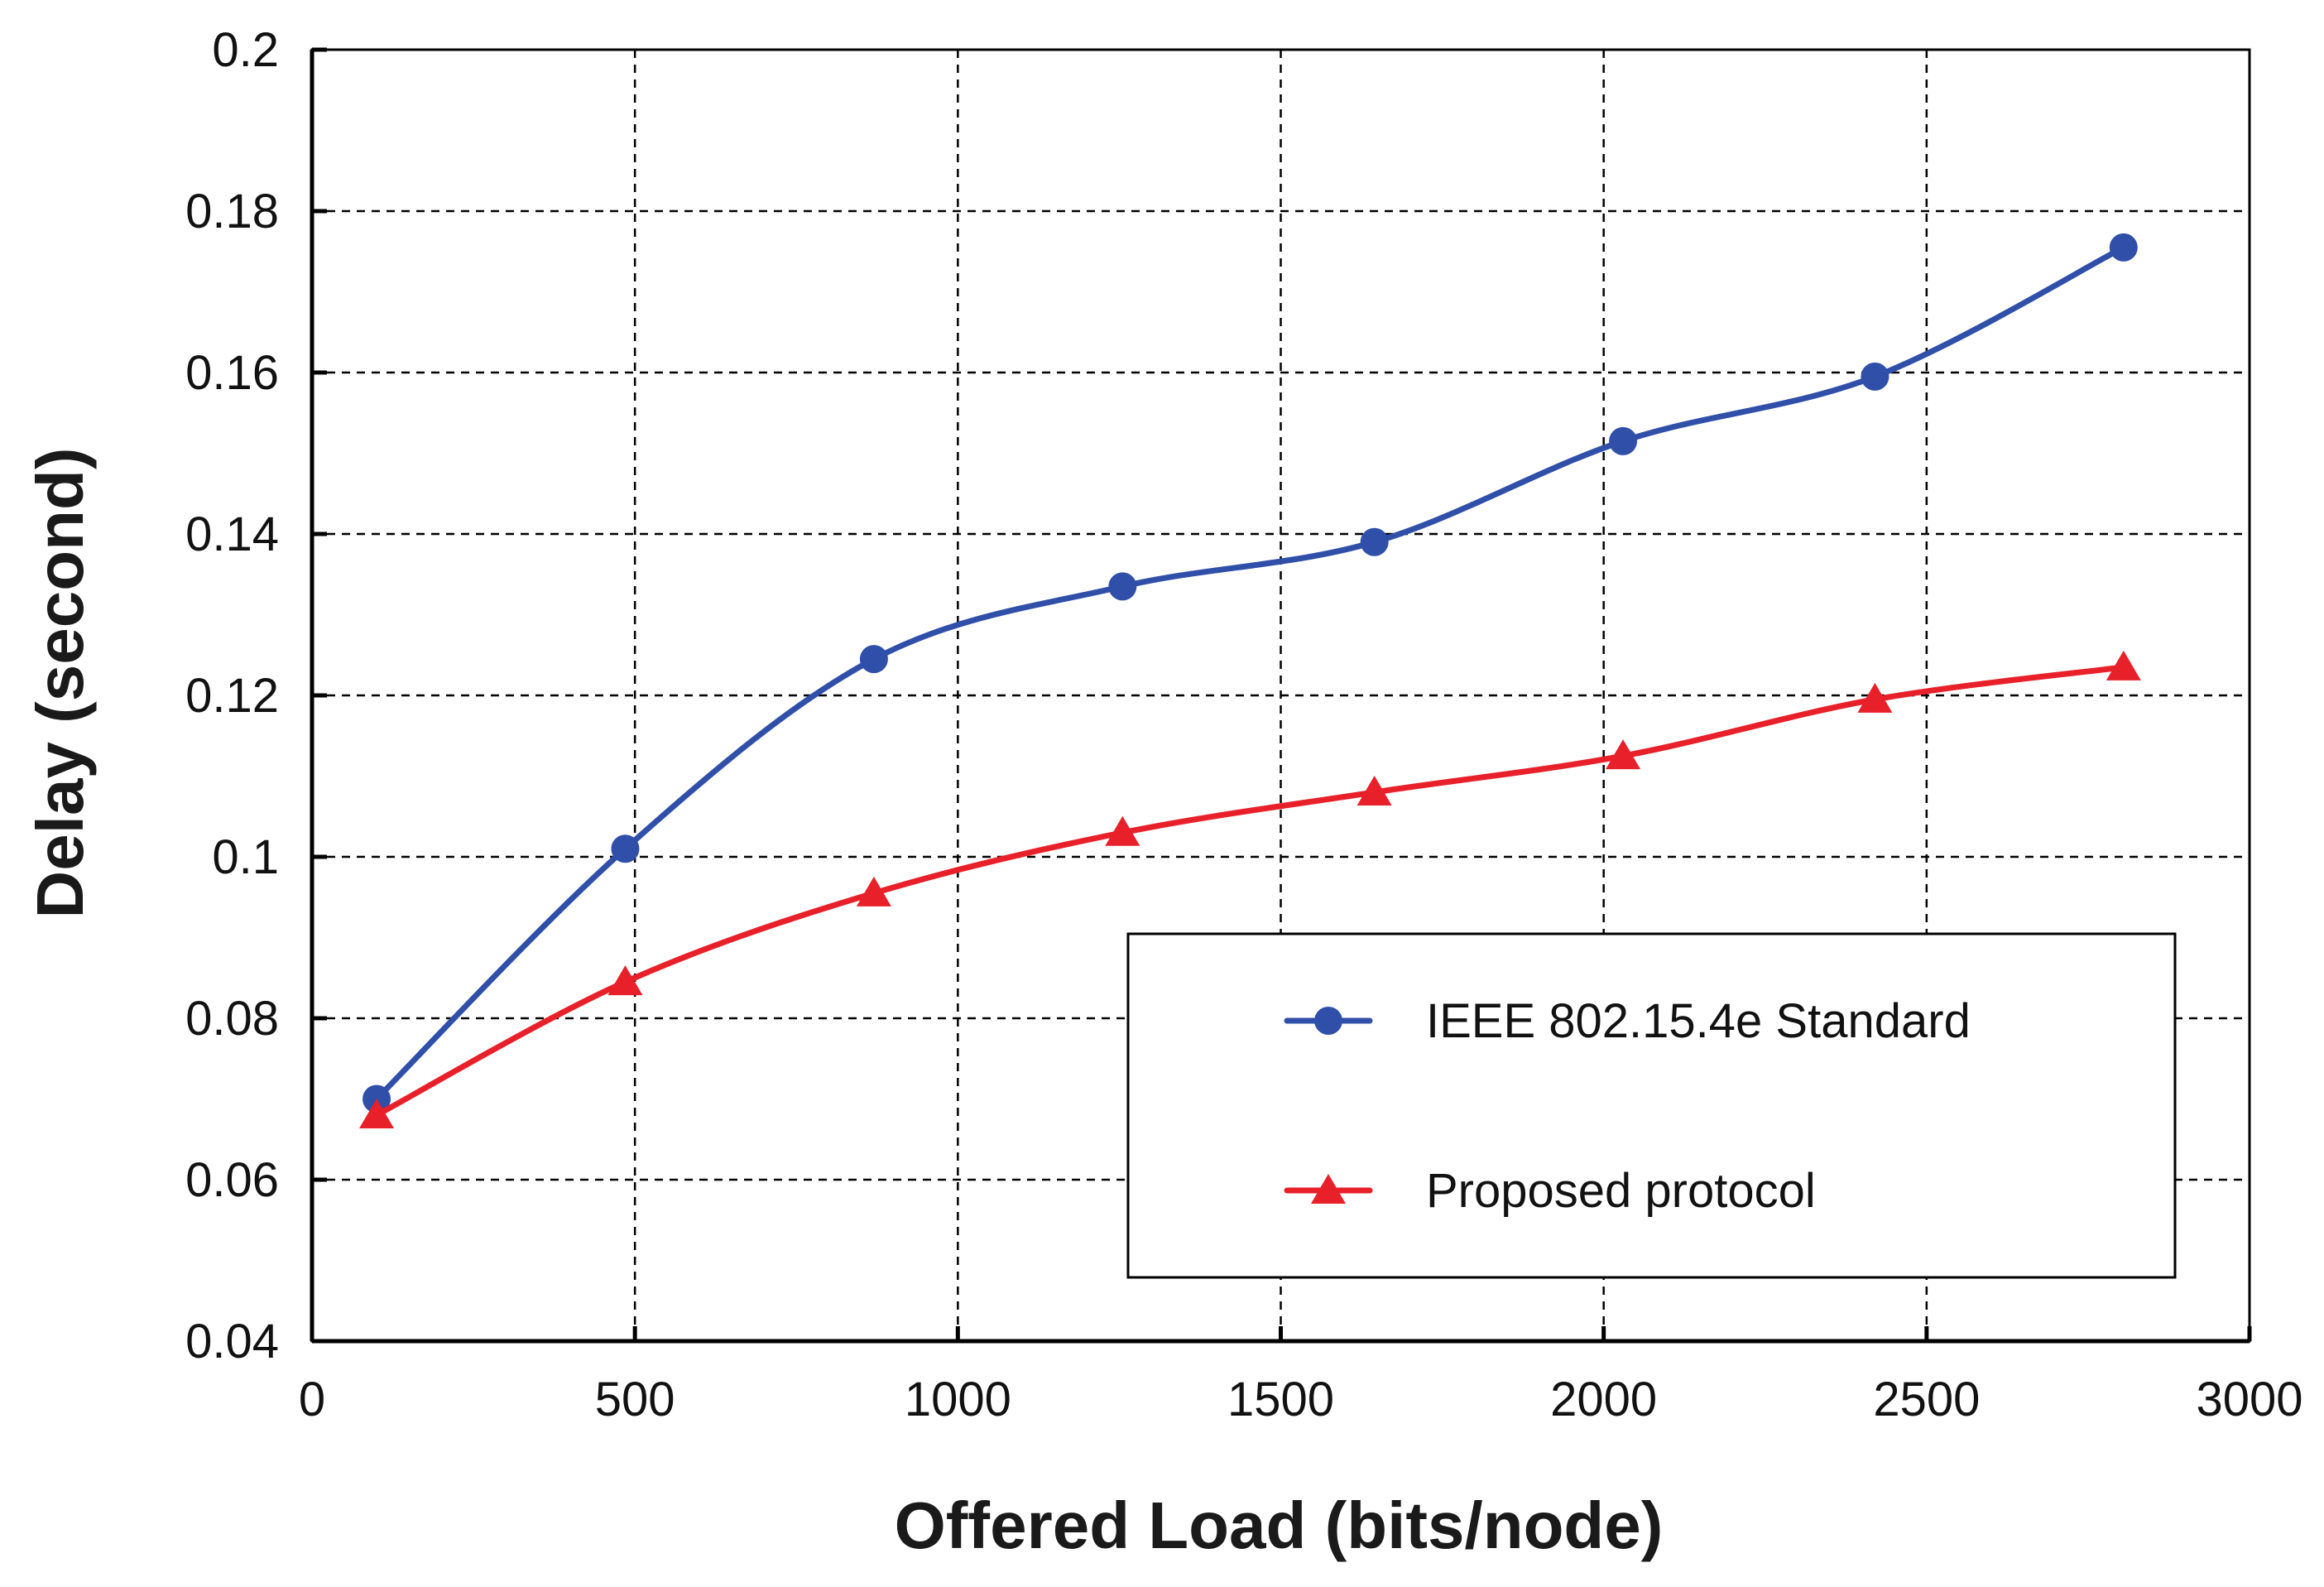 The width and height of the screenshot is (2324, 1587). What do you see at coordinates (232, 1341) in the screenshot?
I see `y-tick-label: 0.04` at bounding box center [232, 1341].